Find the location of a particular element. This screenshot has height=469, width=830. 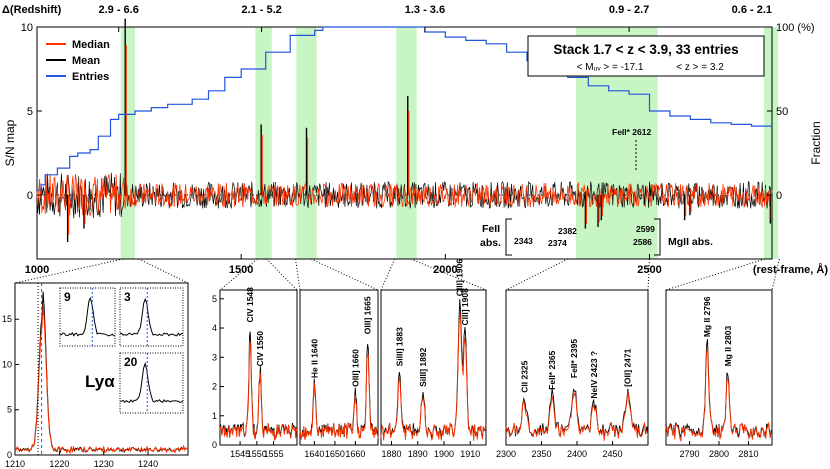

info-box-frame is located at coordinates (646, 56).